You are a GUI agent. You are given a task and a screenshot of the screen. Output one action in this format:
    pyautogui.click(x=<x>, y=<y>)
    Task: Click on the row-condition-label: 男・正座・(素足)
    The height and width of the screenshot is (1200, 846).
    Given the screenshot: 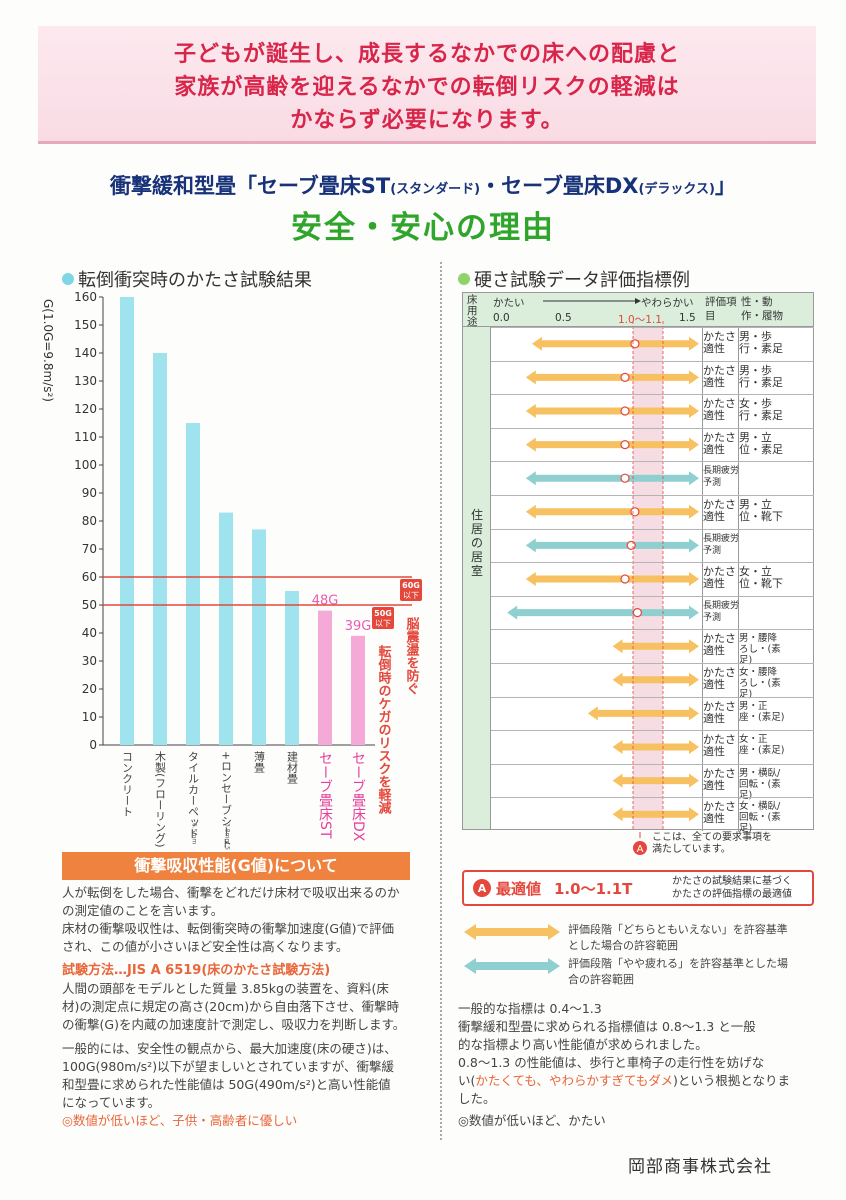 What is the action you would take?
    pyautogui.click(x=762, y=711)
    